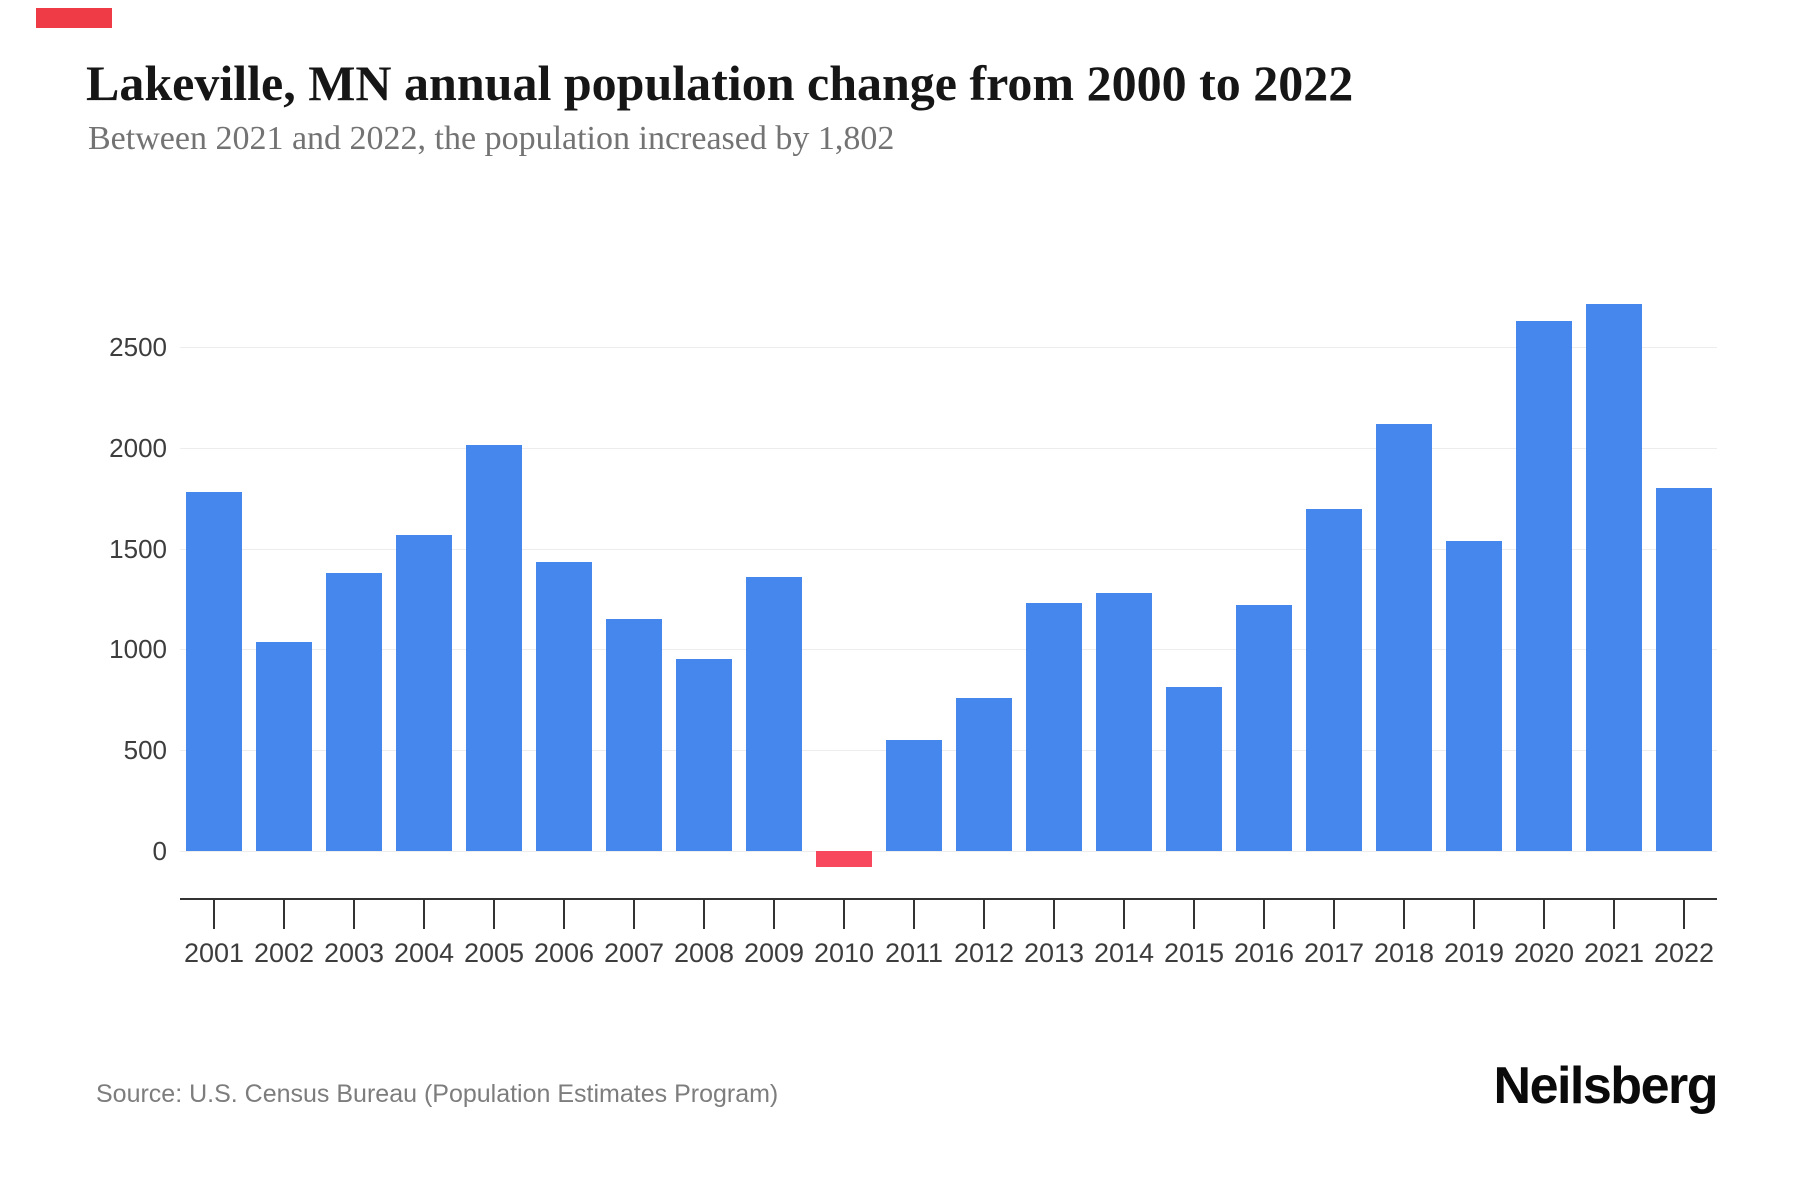 The image size is (1800, 1200). Describe the element at coordinates (1124, 953) in the screenshot. I see `x-axis-year-label: 2014` at that location.